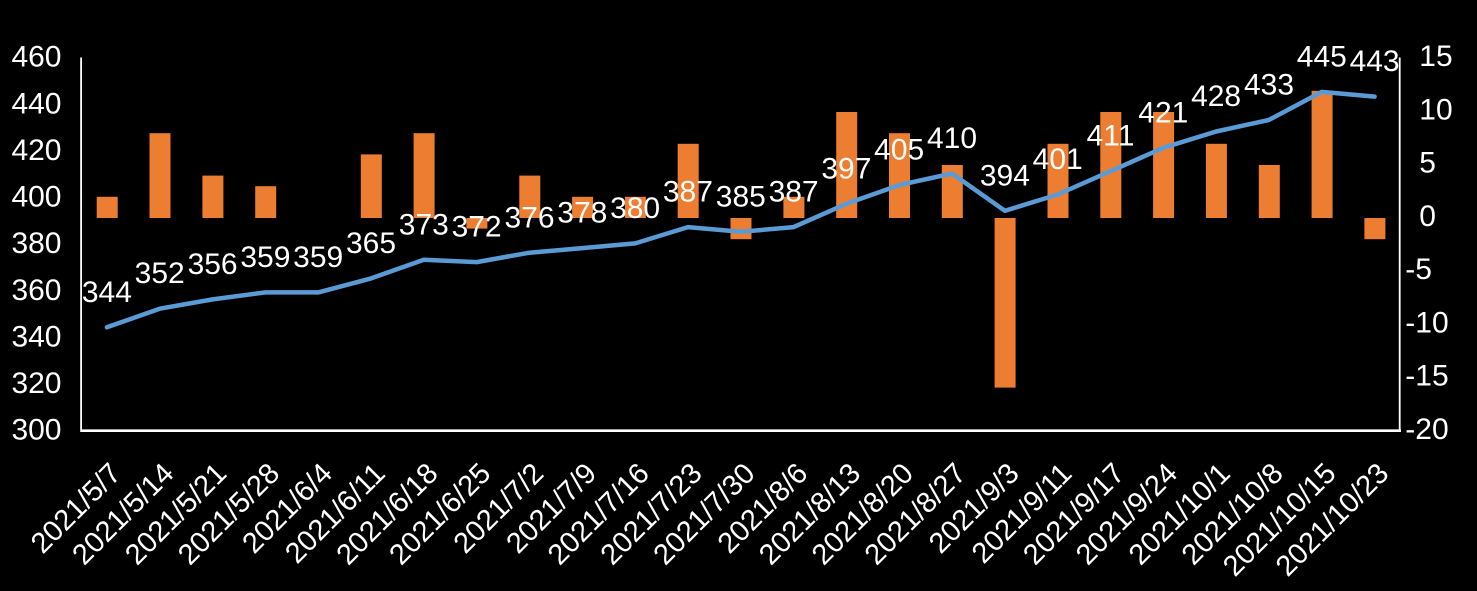  I want to click on svg-text: 5, so click(1427, 163).